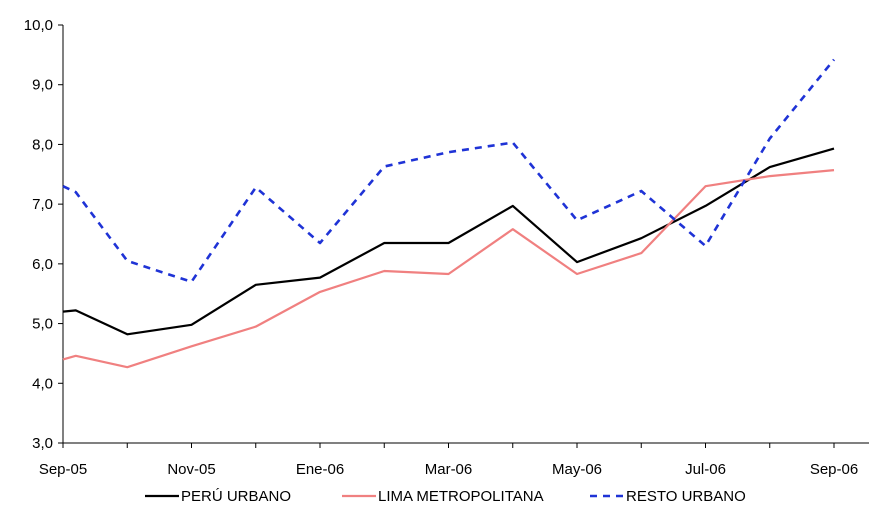  I want to click on x-tick-label: Jul-06, so click(705, 469).